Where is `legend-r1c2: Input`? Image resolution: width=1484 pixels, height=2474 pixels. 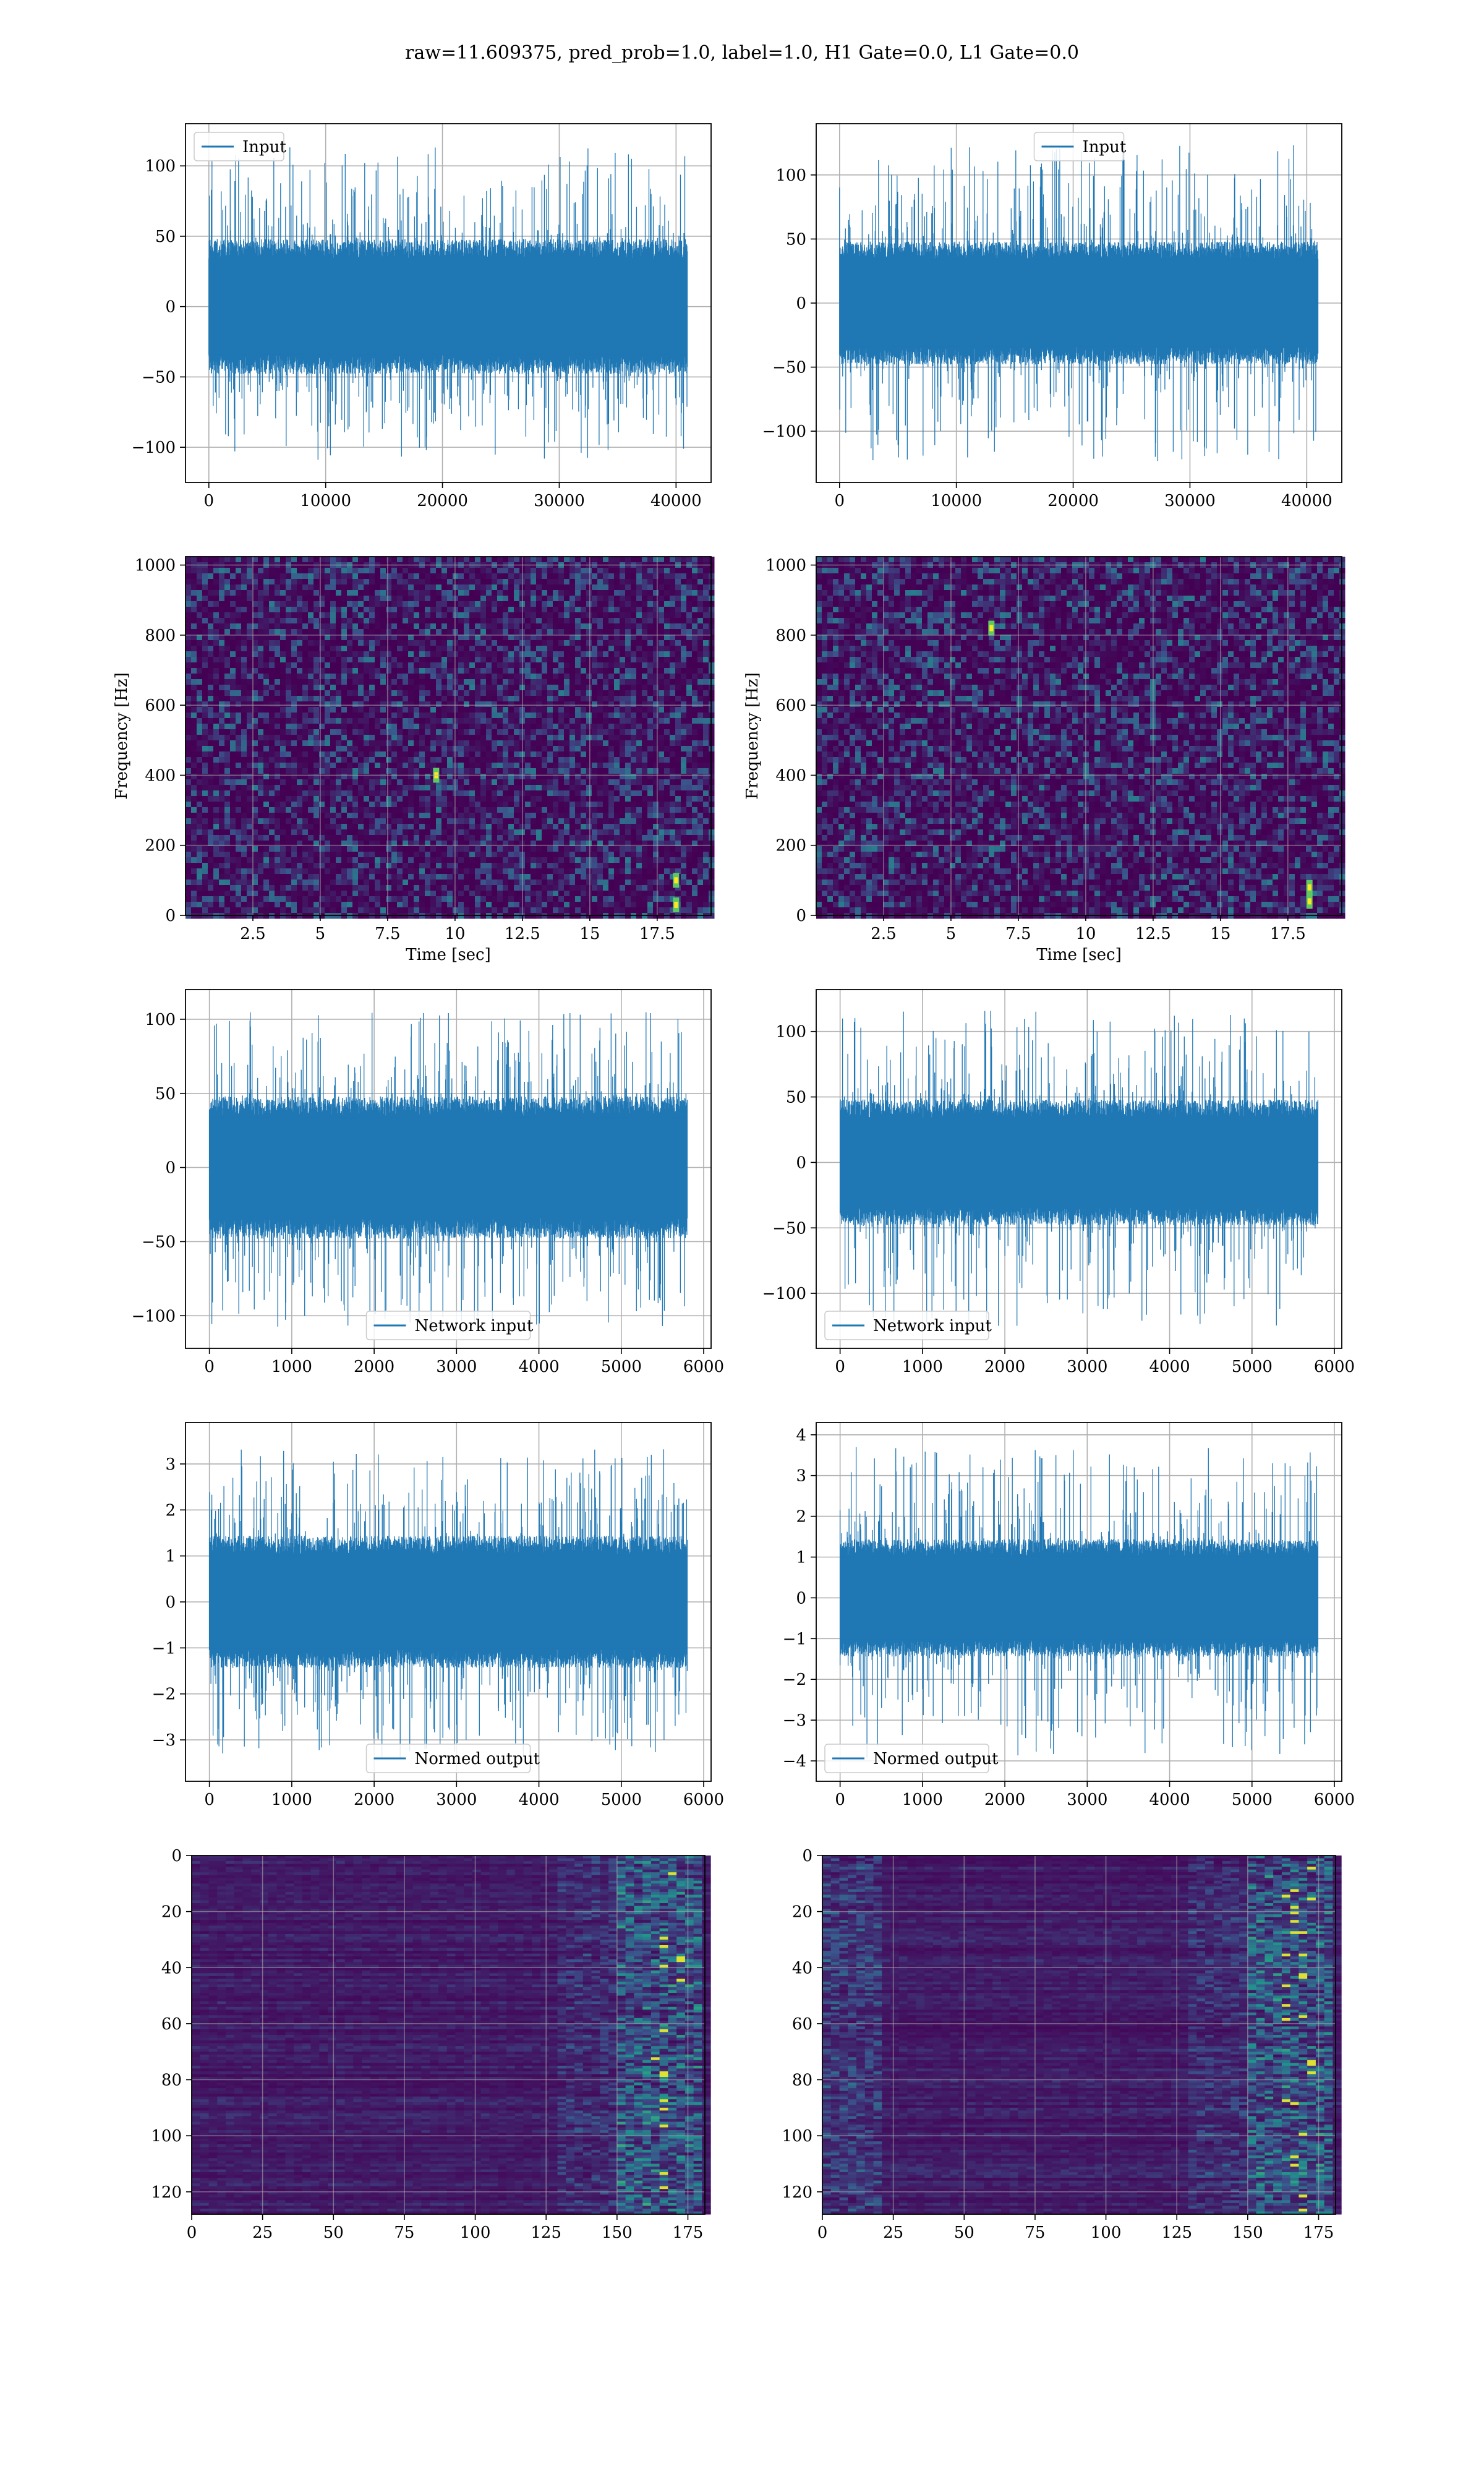
legend-r1c2: Input is located at coordinates (1080, 146).